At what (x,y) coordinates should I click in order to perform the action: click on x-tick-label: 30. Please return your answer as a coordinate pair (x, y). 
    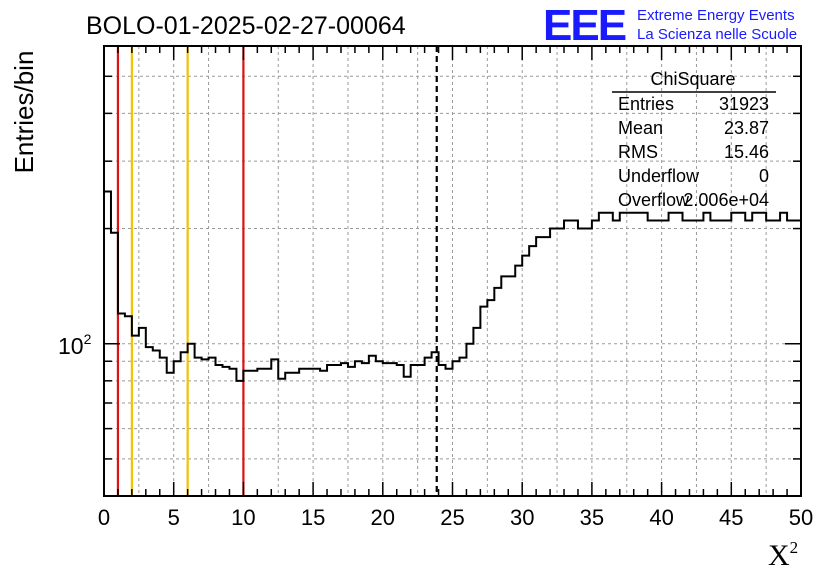
    Looking at the image, I should click on (522, 517).